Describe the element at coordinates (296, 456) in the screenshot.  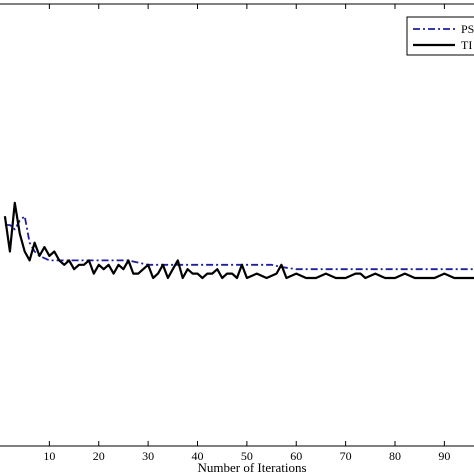
I see `x-tick-label: 60` at that location.